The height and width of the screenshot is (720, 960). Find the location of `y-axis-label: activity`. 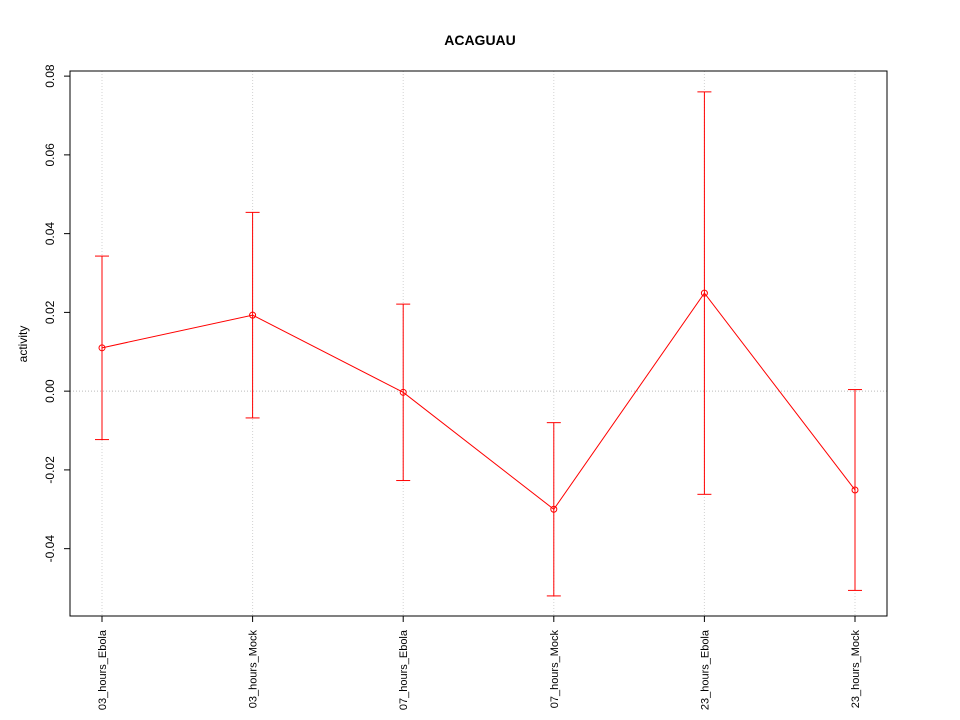

y-axis-label: activity is located at coordinates (23, 344).